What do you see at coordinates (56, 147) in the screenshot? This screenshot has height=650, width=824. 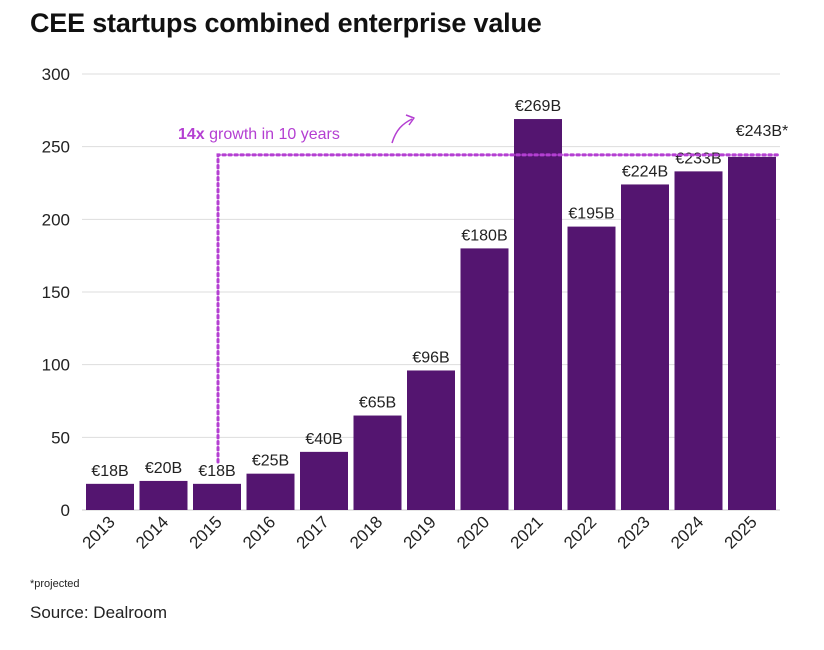 I see `y-tick-label: 250` at bounding box center [56, 147].